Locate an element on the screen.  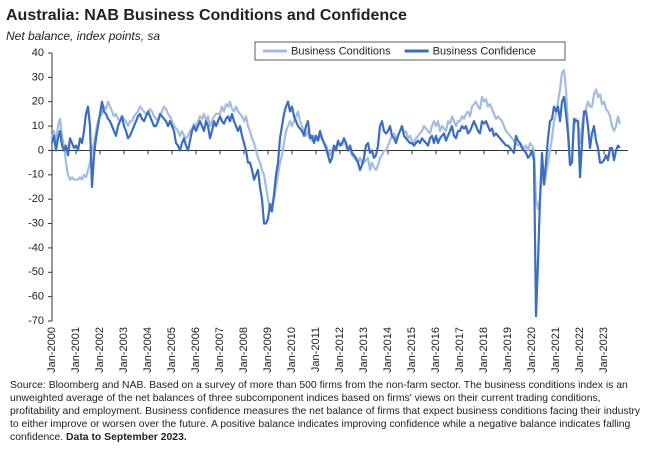
note-bold: Data to September 2023. is located at coordinates (126, 437).